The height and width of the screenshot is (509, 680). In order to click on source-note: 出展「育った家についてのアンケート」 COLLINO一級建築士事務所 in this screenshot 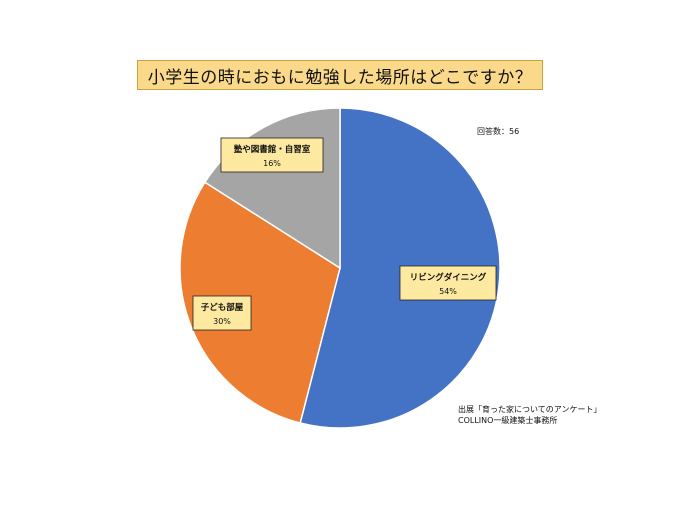, I will do `click(529, 415)`.